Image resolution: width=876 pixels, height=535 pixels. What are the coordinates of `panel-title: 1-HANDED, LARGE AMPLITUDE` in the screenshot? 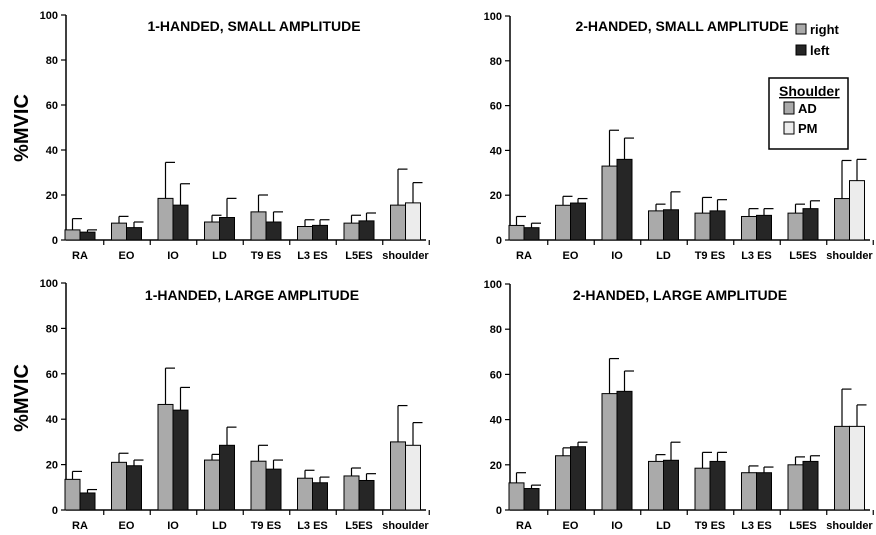 It's located at (252, 295).